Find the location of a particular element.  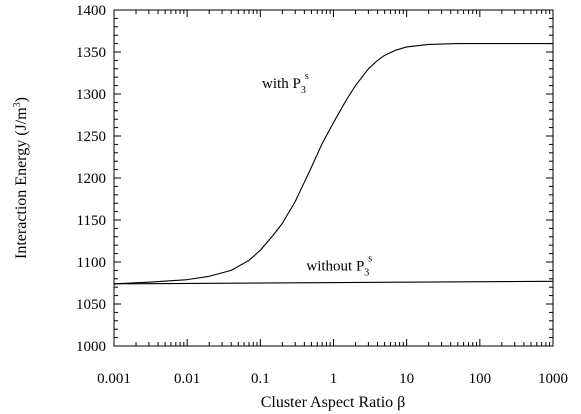

x-tick-label: 0.001 is located at coordinates (114, 379).